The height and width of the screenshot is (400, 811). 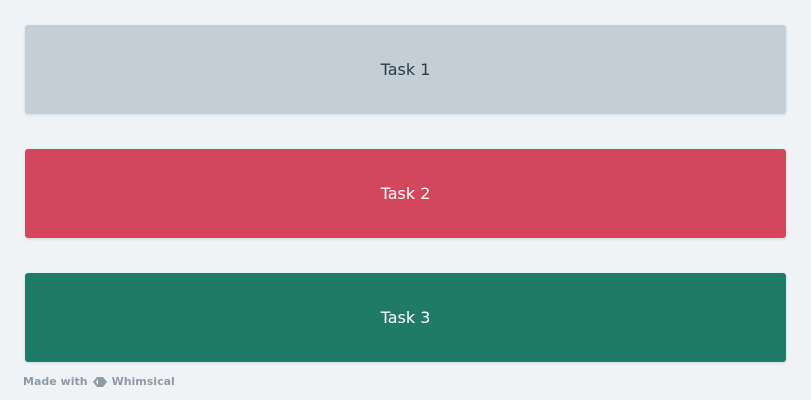 I want to click on whimsical-logo-icon, so click(x=99, y=381).